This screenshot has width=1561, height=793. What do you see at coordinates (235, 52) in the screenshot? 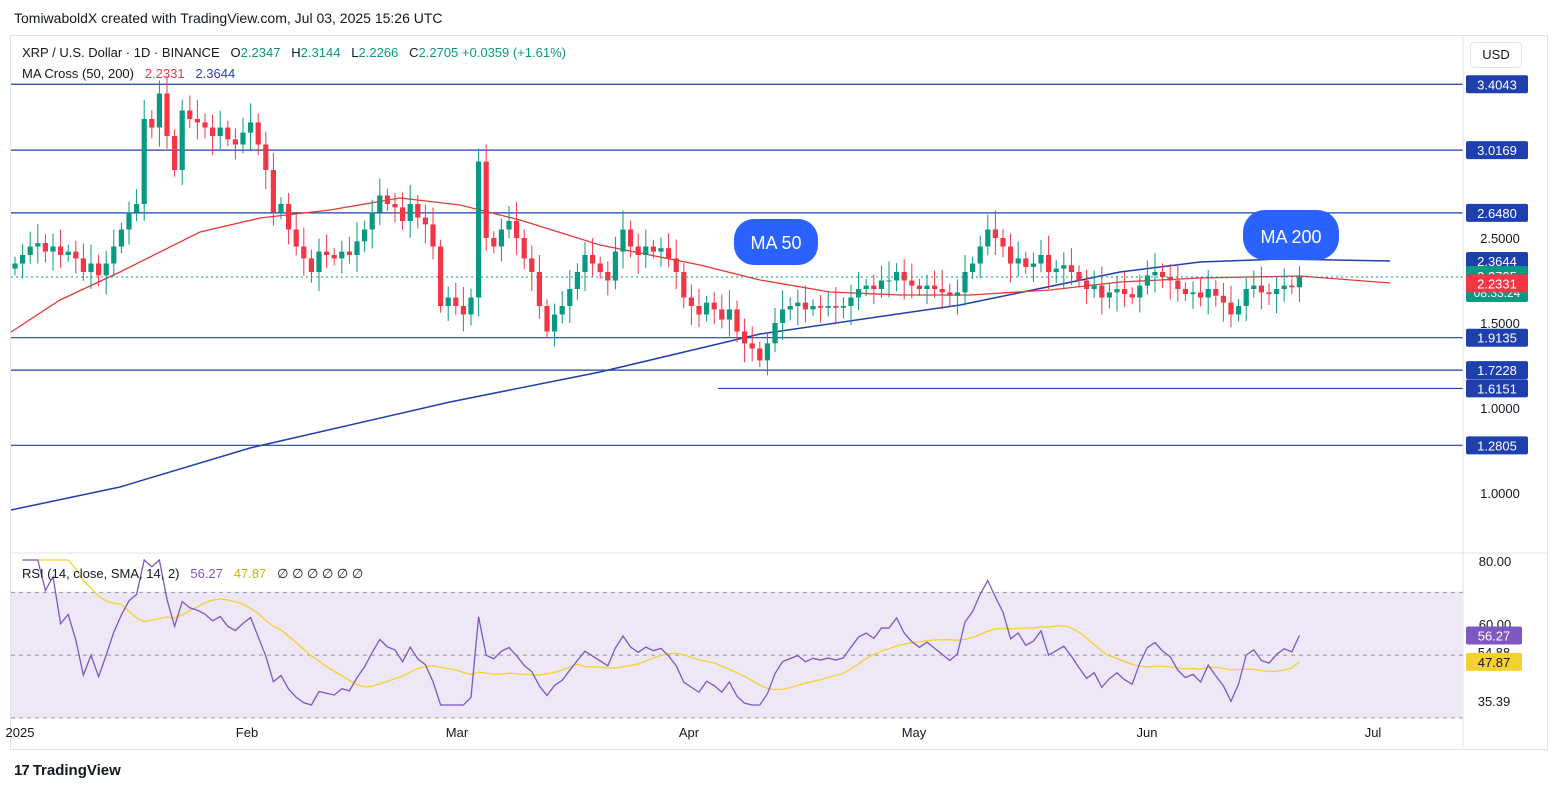
I see `open-label: O` at bounding box center [235, 52].